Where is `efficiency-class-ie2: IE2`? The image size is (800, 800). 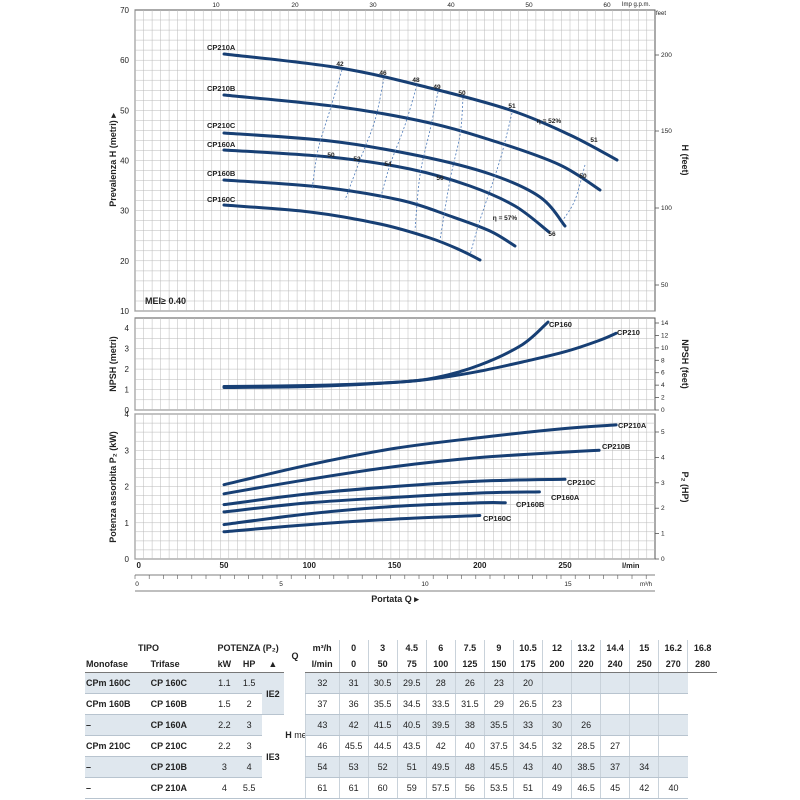 efficiency-class-ie2: IE2 is located at coordinates (273, 693).